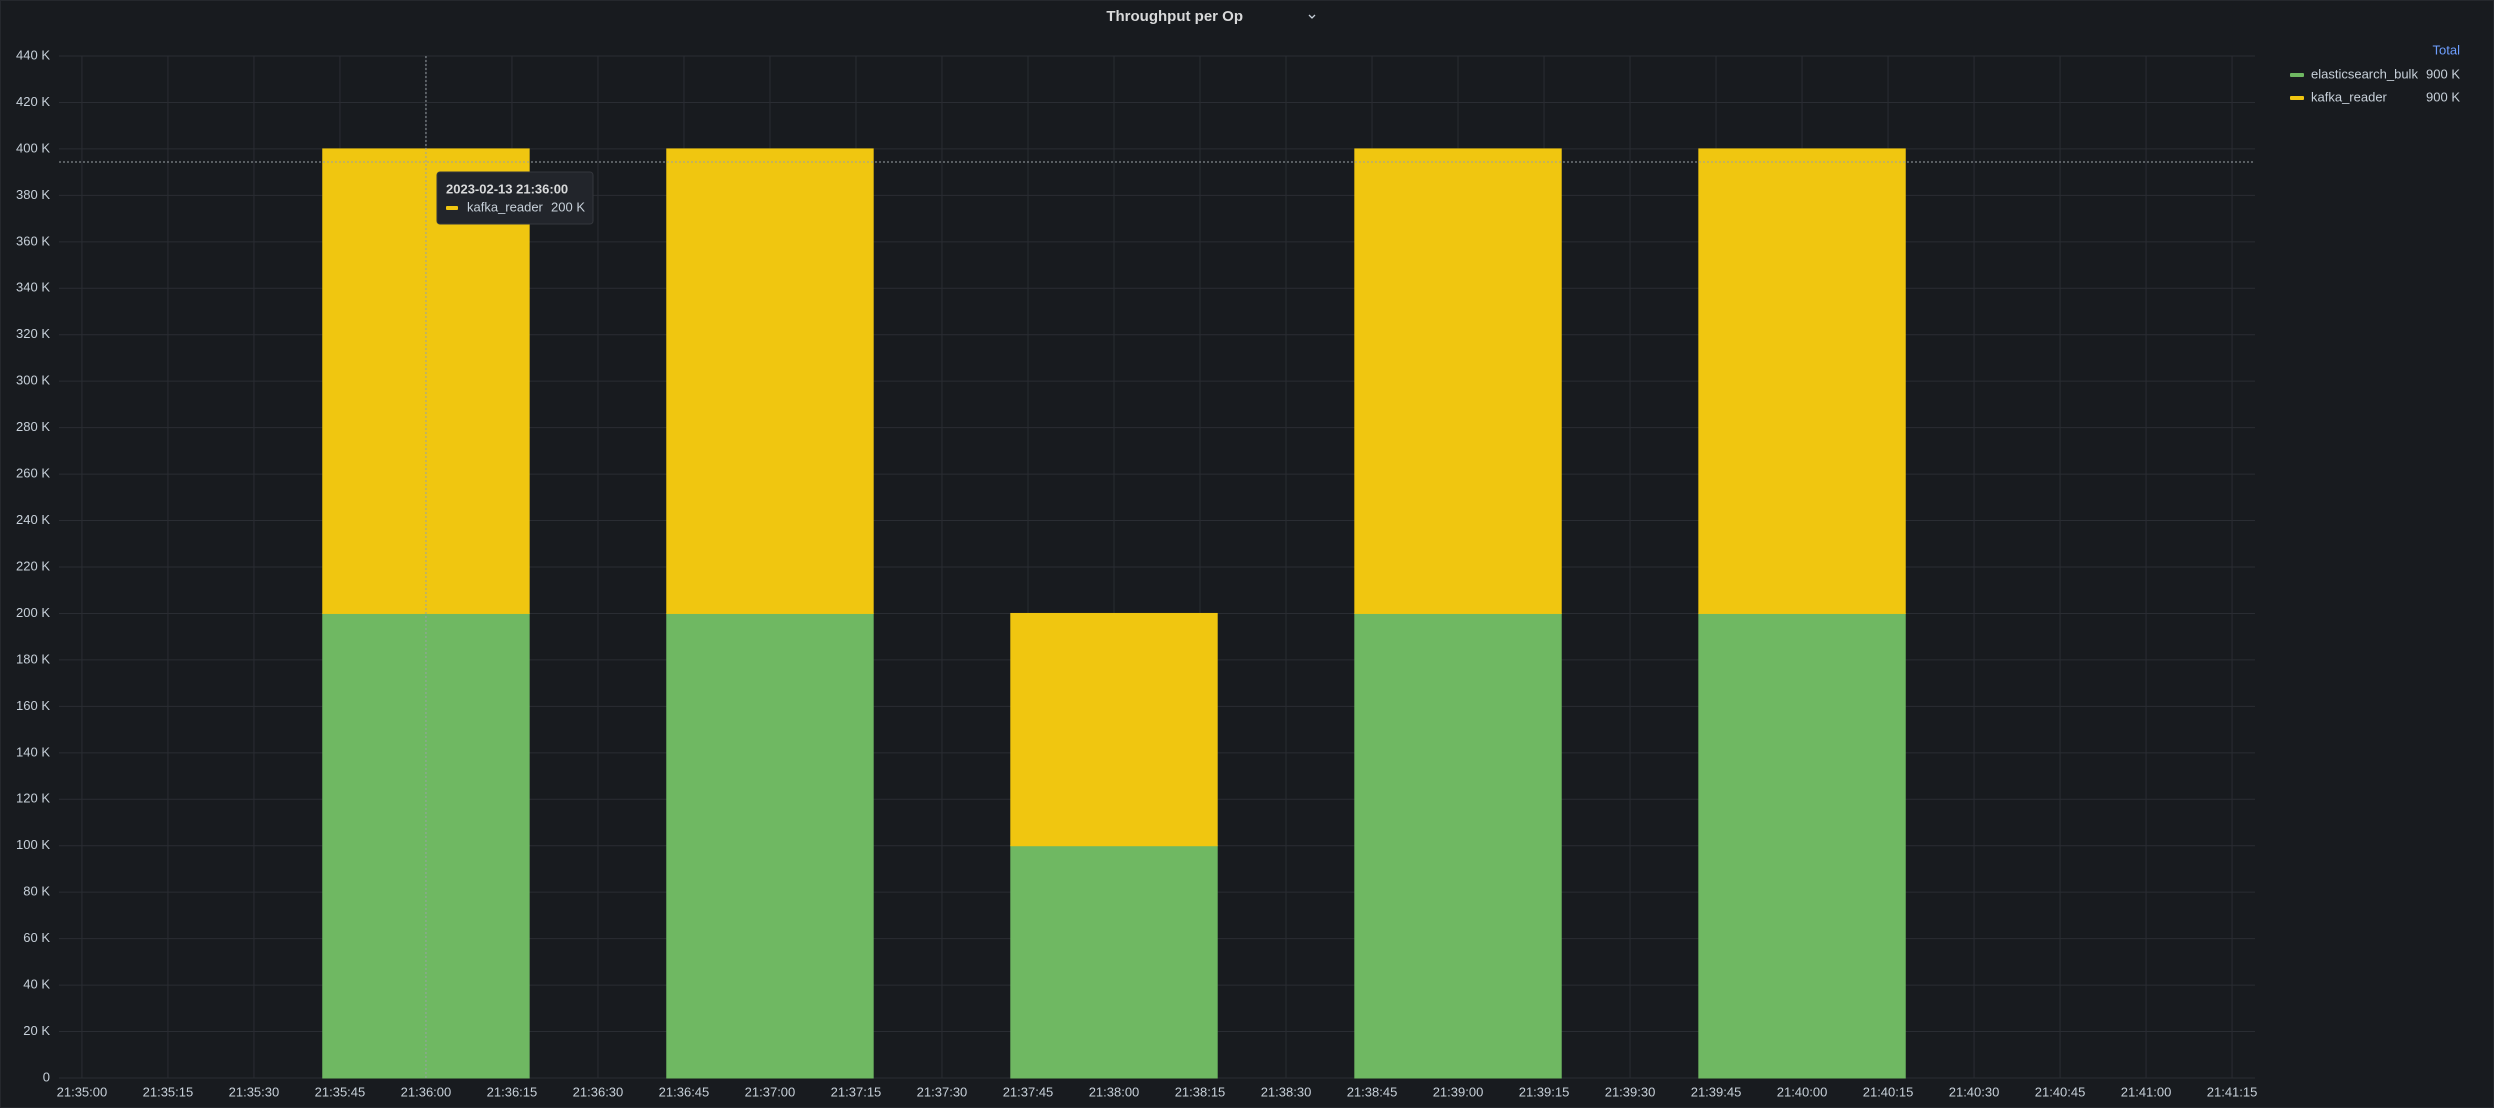  What do you see at coordinates (568, 206) in the screenshot?
I see `tooltip-value: 200 K` at bounding box center [568, 206].